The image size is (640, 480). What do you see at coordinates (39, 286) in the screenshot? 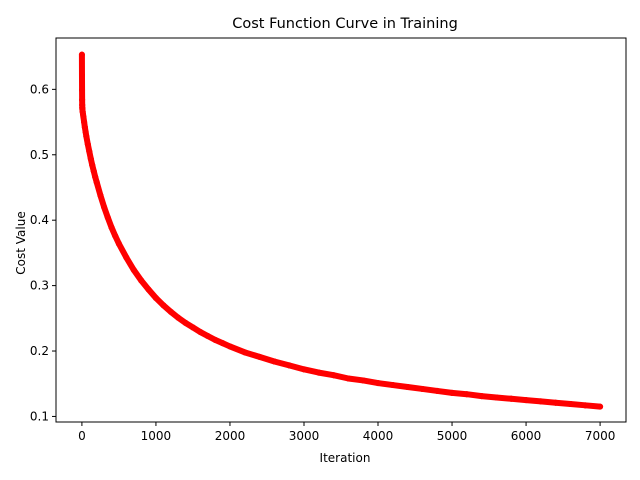
I see `y-tick-label: 0.3` at bounding box center [39, 286].